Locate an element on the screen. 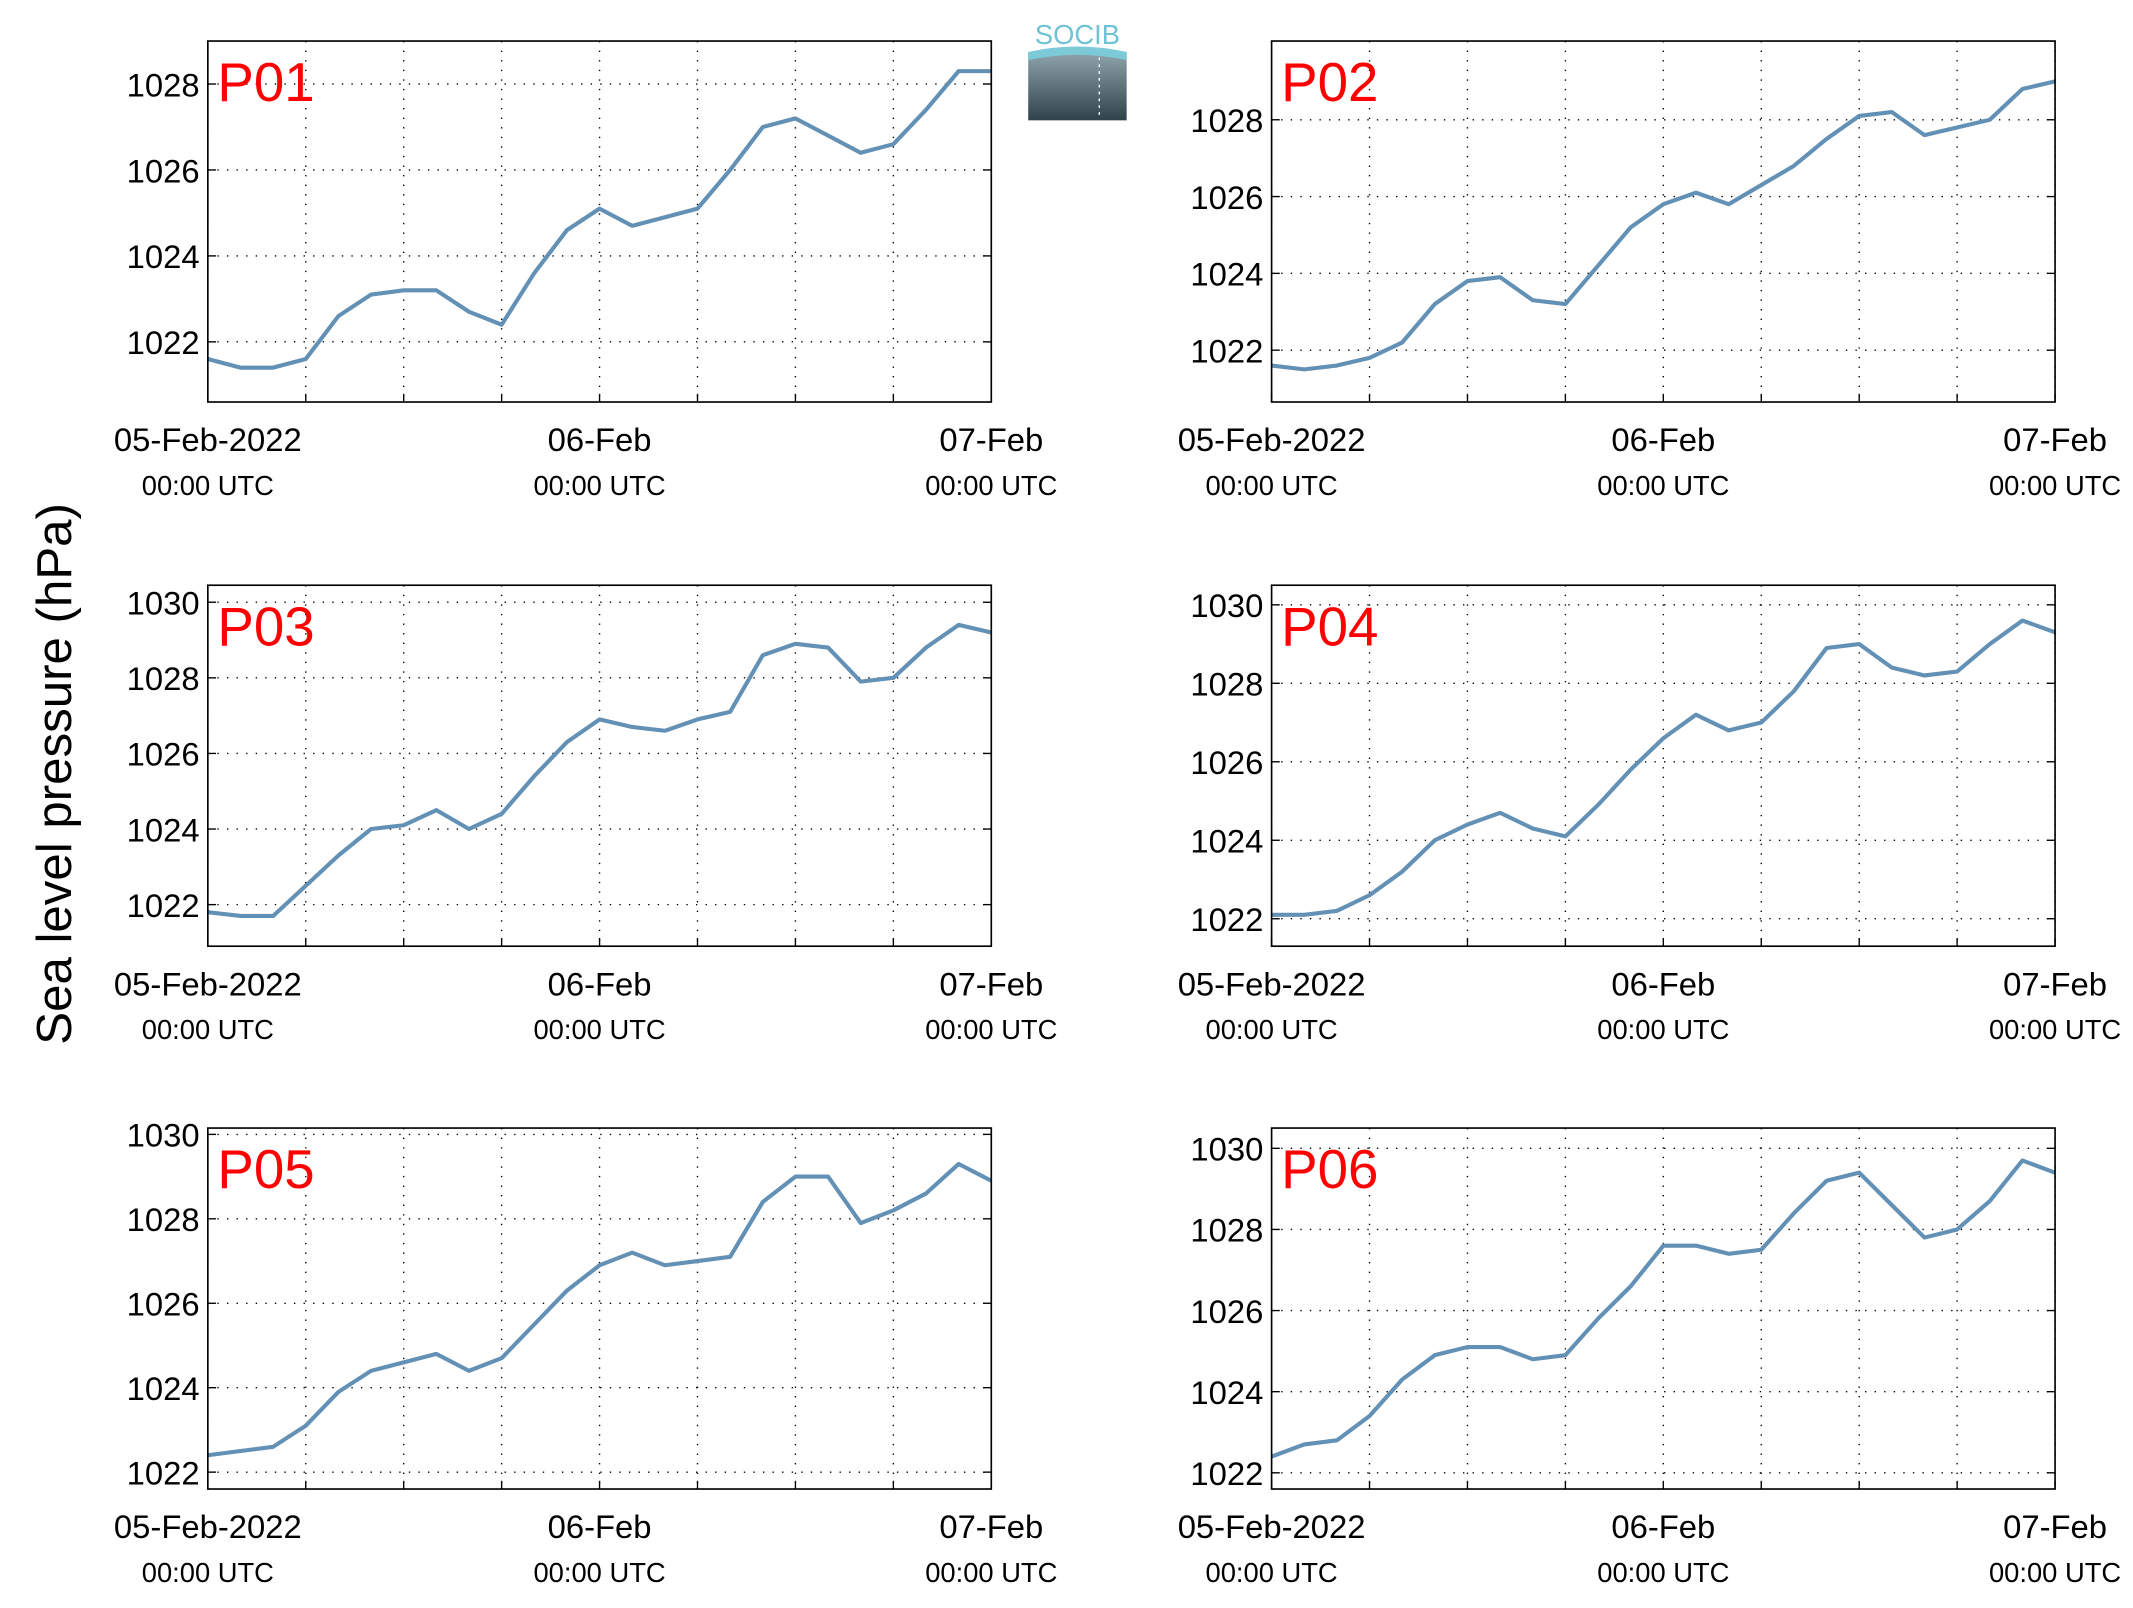 The image size is (2133, 1608). panel-title: P06 is located at coordinates (1329, 1169).